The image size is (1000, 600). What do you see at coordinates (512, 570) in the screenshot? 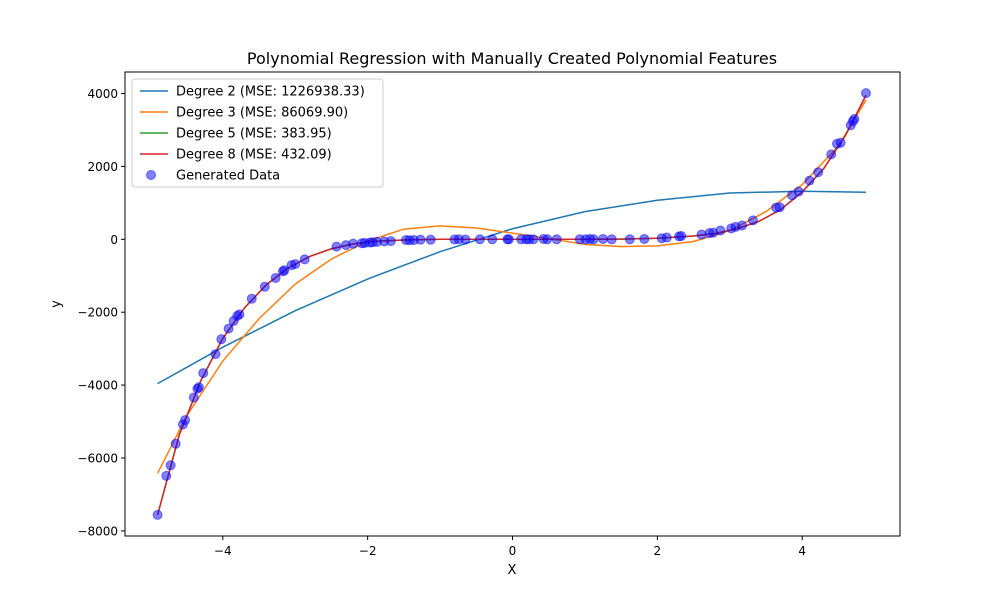
I see `x-axis-label: X` at bounding box center [512, 570].